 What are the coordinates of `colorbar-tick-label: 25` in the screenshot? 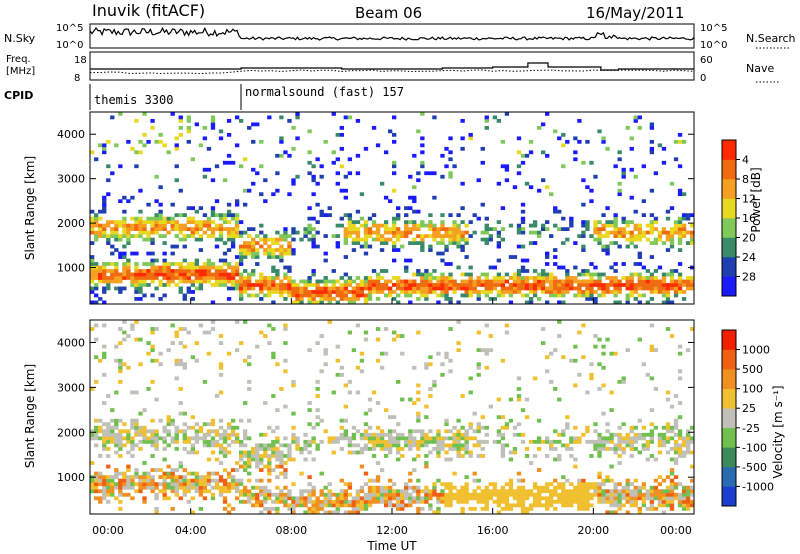 It's located at (749, 408).